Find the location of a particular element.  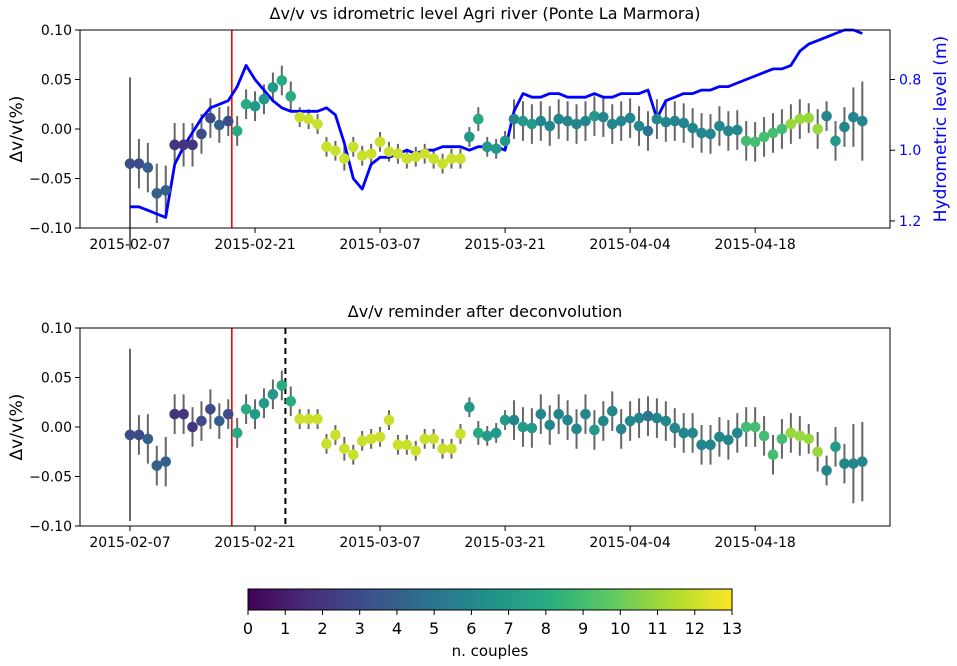

bottom-xtick-label: 2015-04-04 is located at coordinates (629, 543).